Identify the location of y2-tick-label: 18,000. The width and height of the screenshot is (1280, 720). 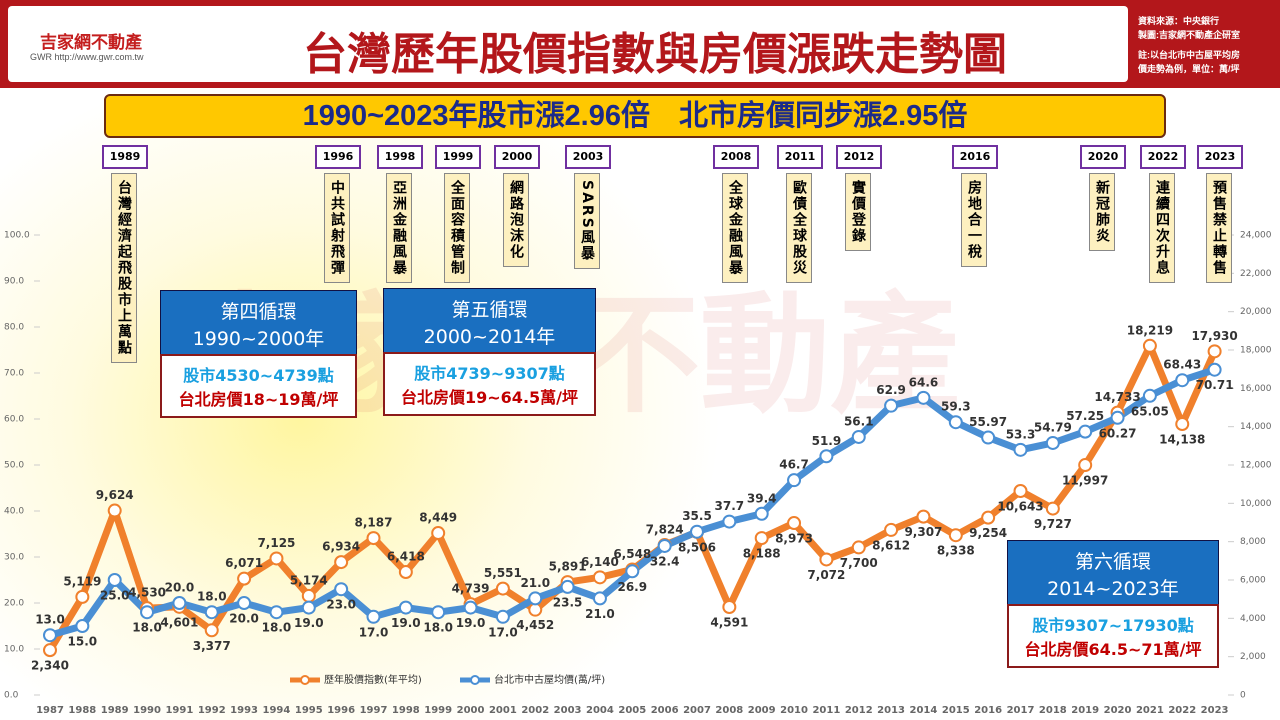
(1256, 351).